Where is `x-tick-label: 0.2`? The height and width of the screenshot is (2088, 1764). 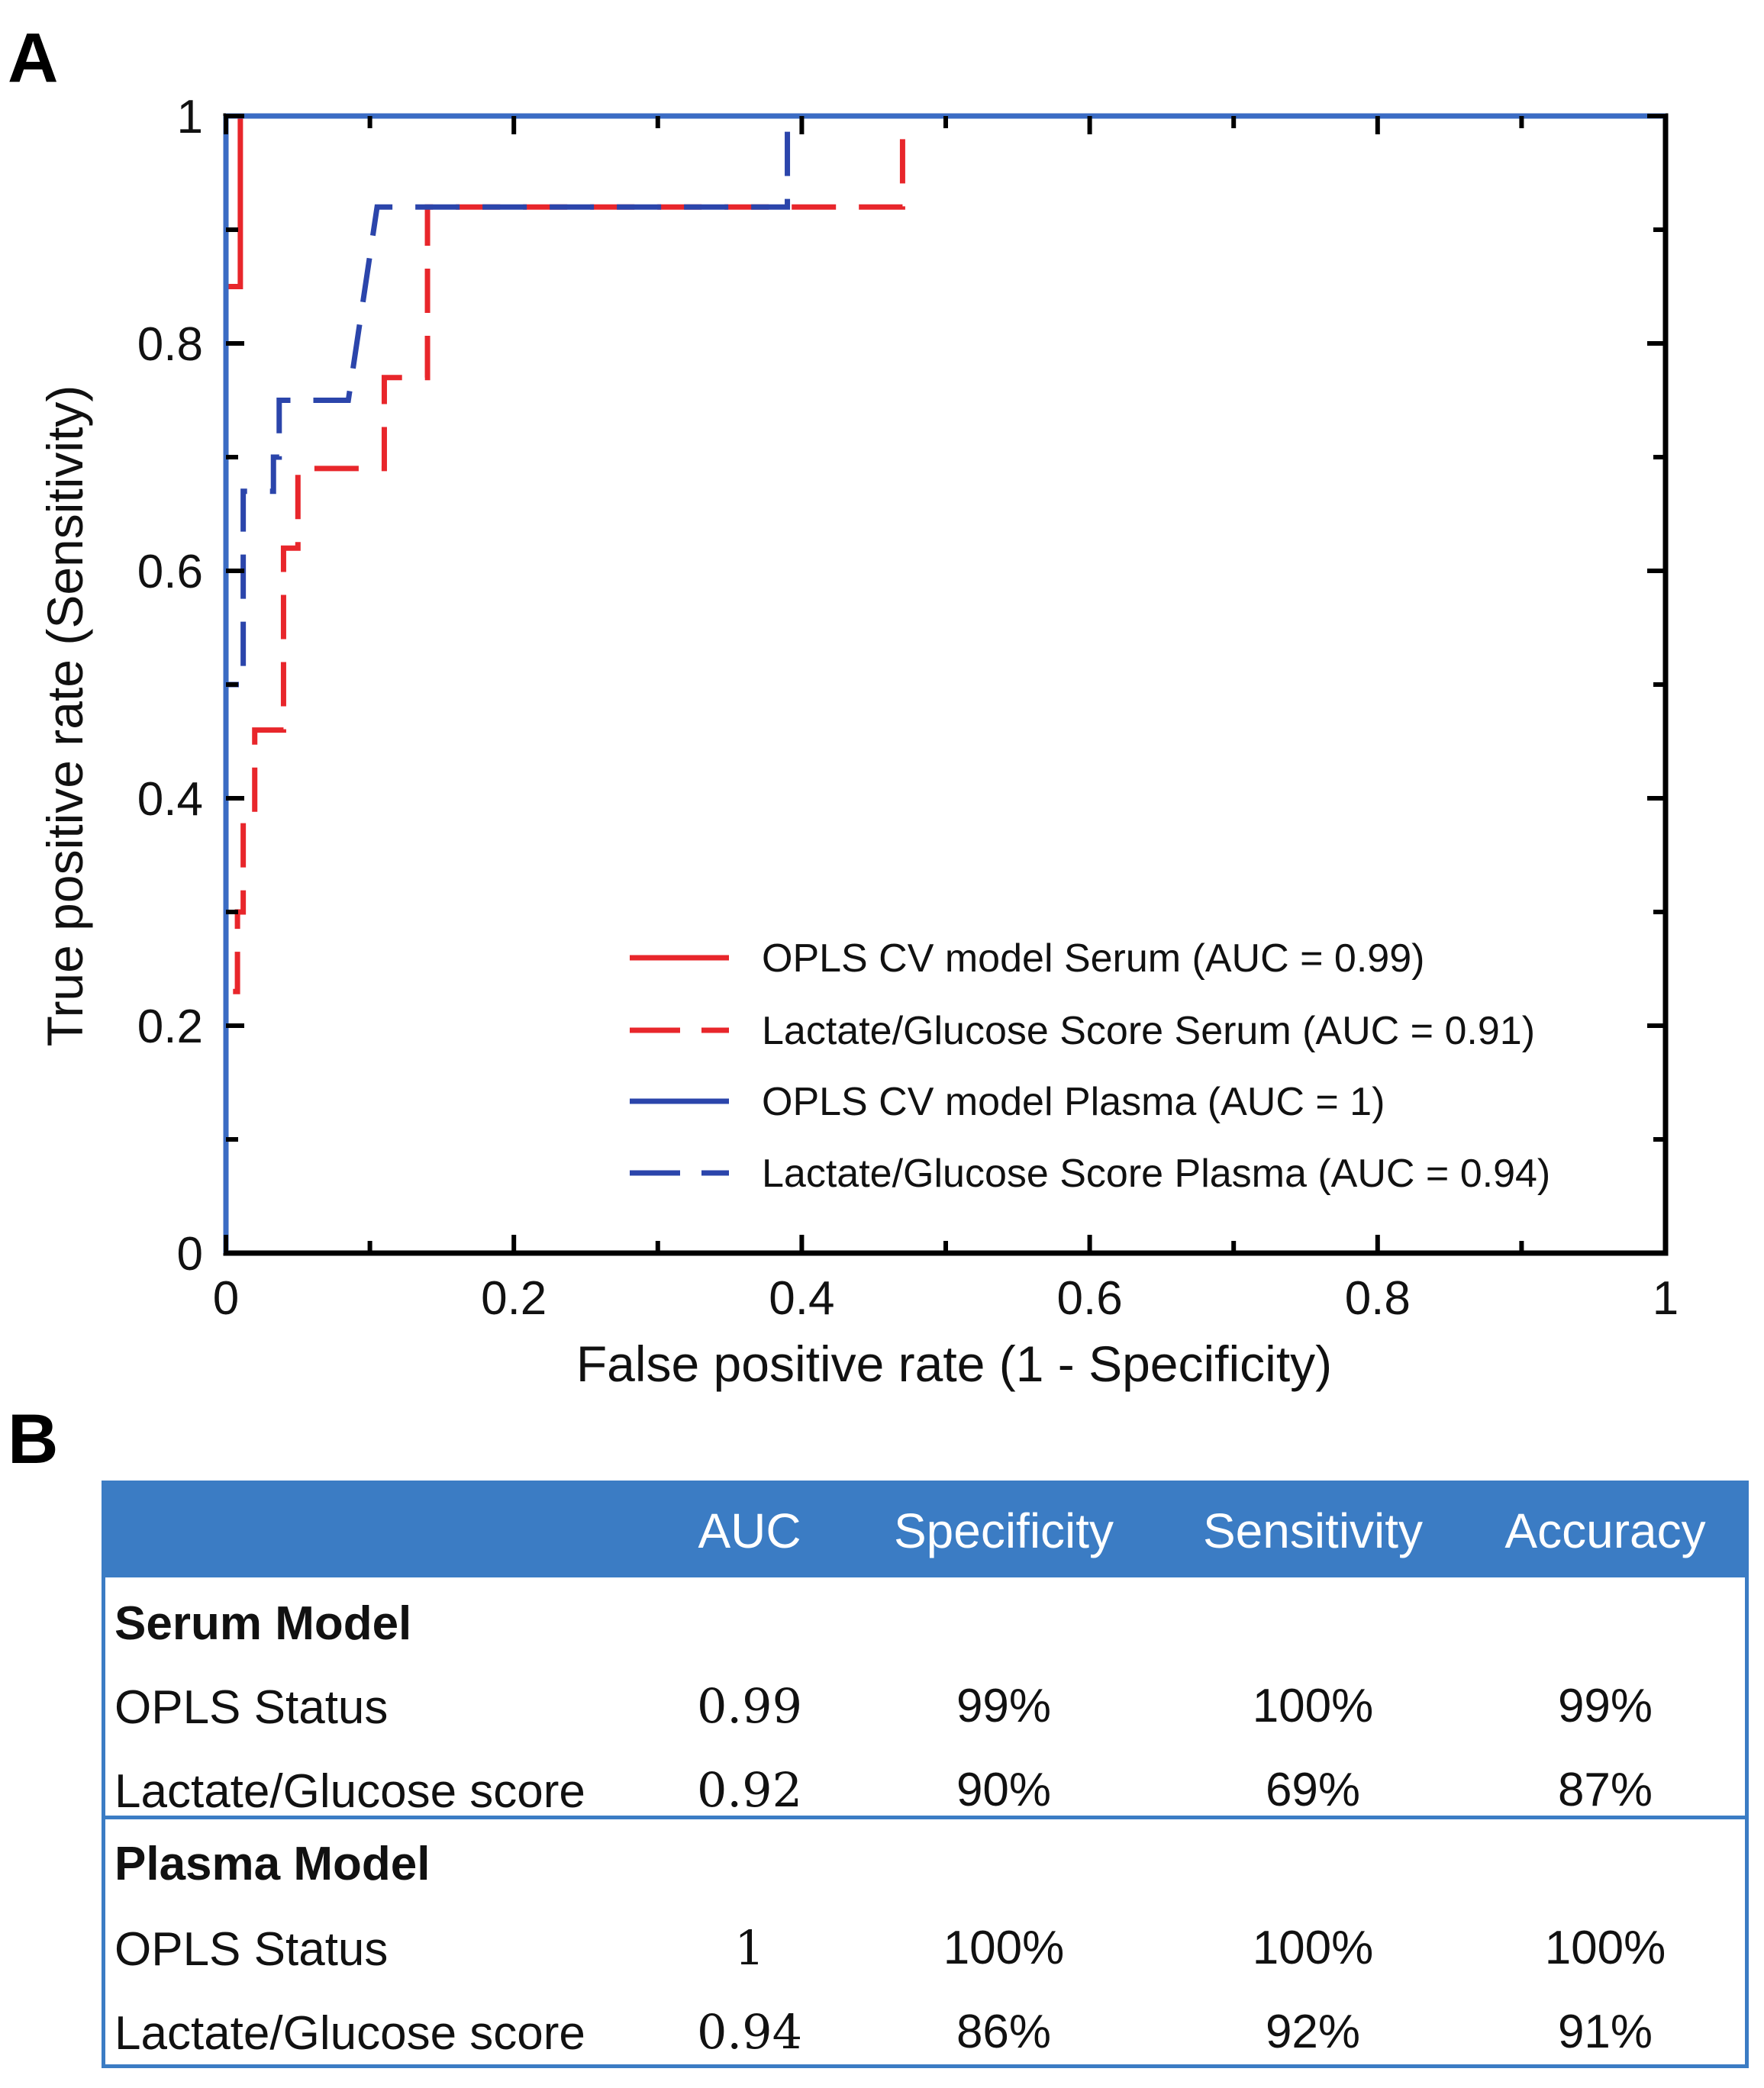 x-tick-label: 0.2 is located at coordinates (514, 1298).